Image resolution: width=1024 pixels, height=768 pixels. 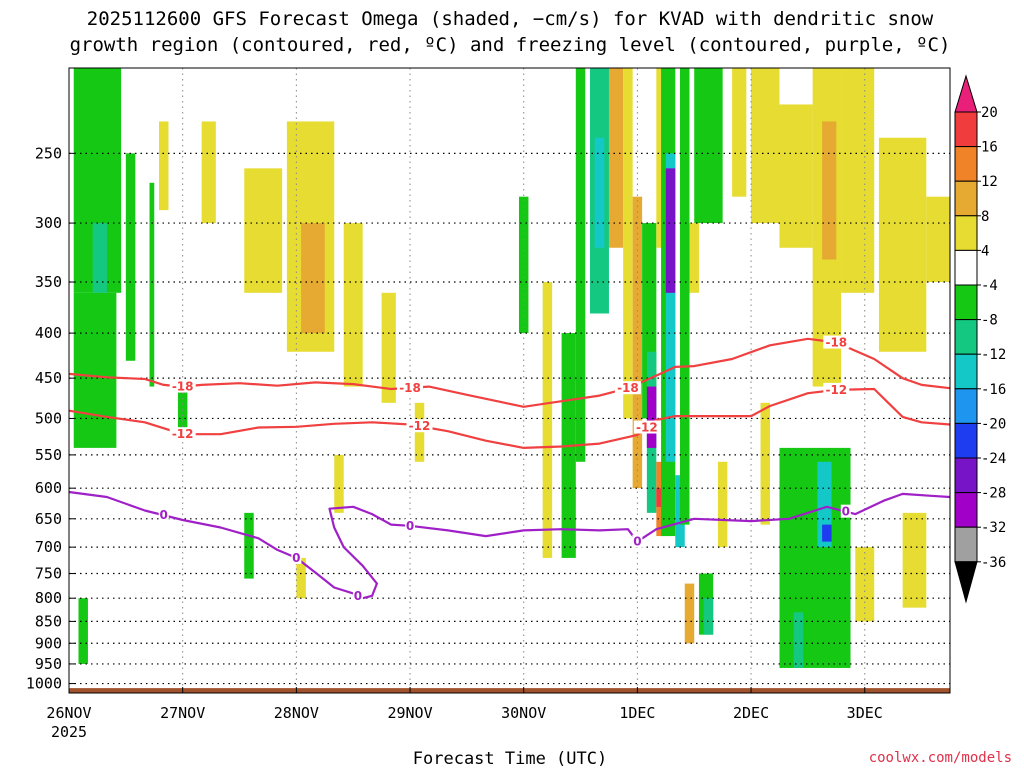 What do you see at coordinates (48, 519) in the screenshot?
I see `y-tick-label-650: 650` at bounding box center [48, 519].